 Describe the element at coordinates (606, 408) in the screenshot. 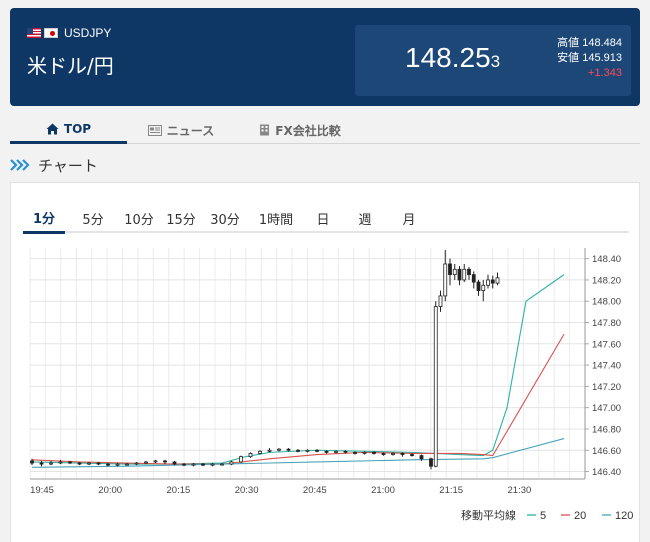

I see `y-tick-label: 147.00` at that location.